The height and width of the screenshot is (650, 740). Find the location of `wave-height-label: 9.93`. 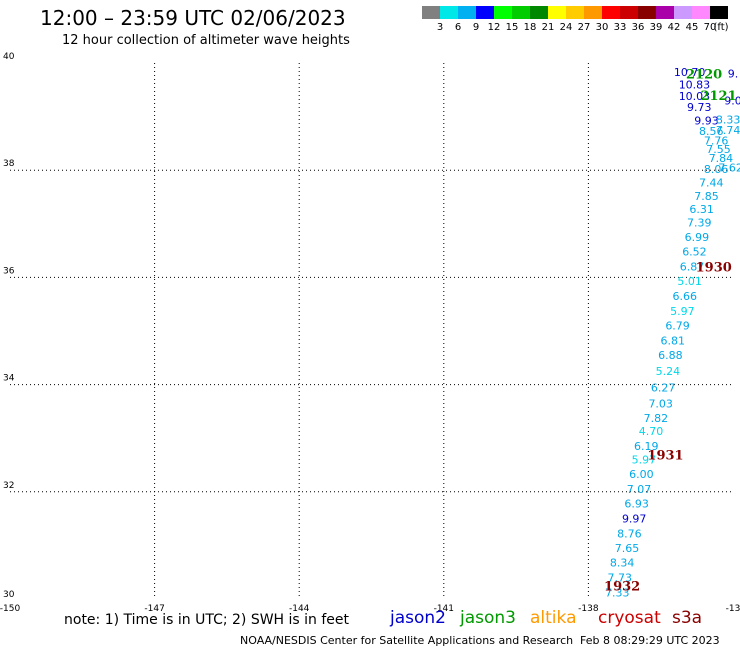

wave-height-label: 9.93 is located at coordinates (706, 120).